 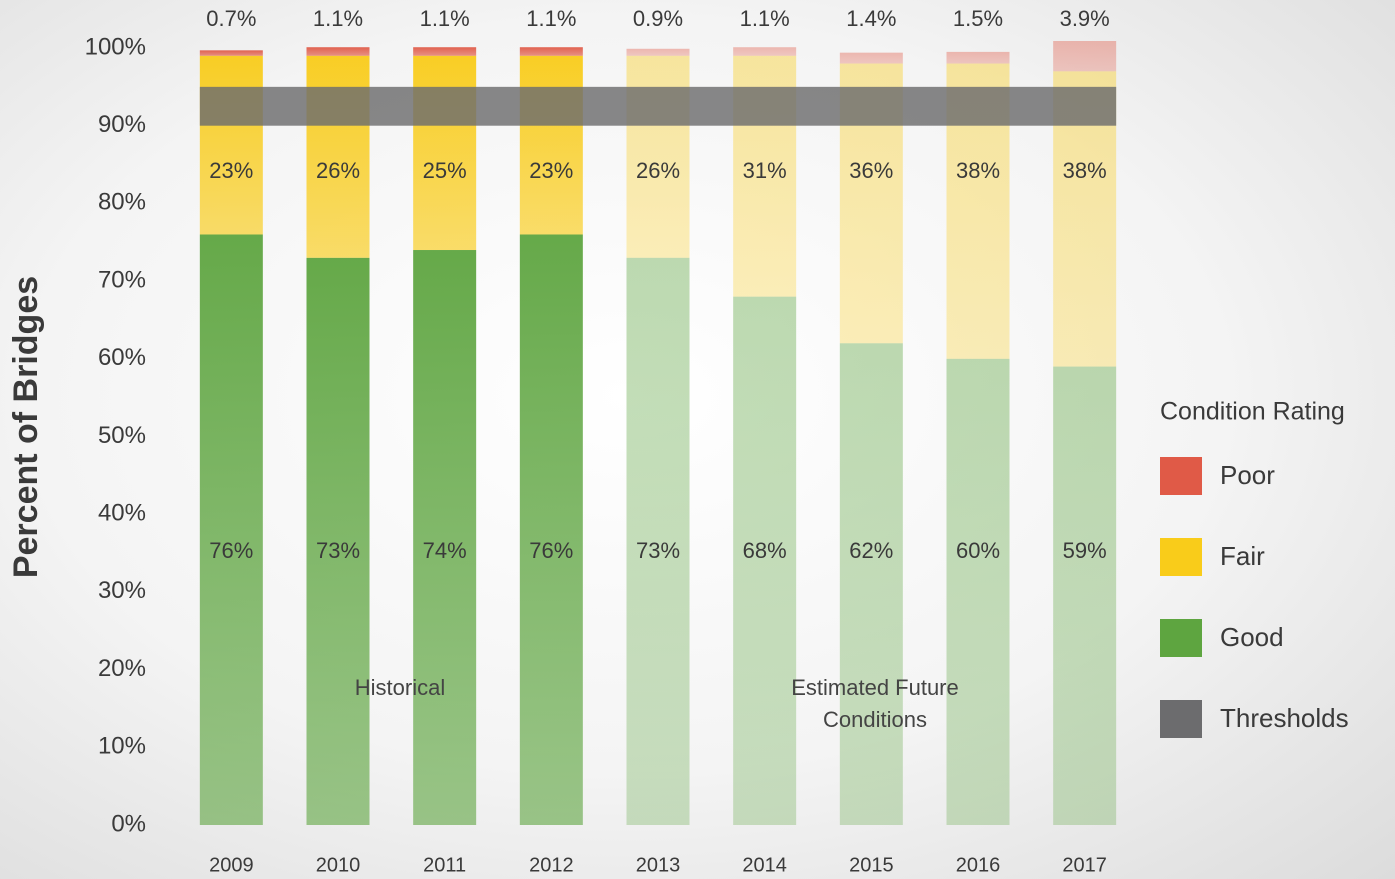 What do you see at coordinates (978, 550) in the screenshot?
I see `value-label: 60%` at bounding box center [978, 550].